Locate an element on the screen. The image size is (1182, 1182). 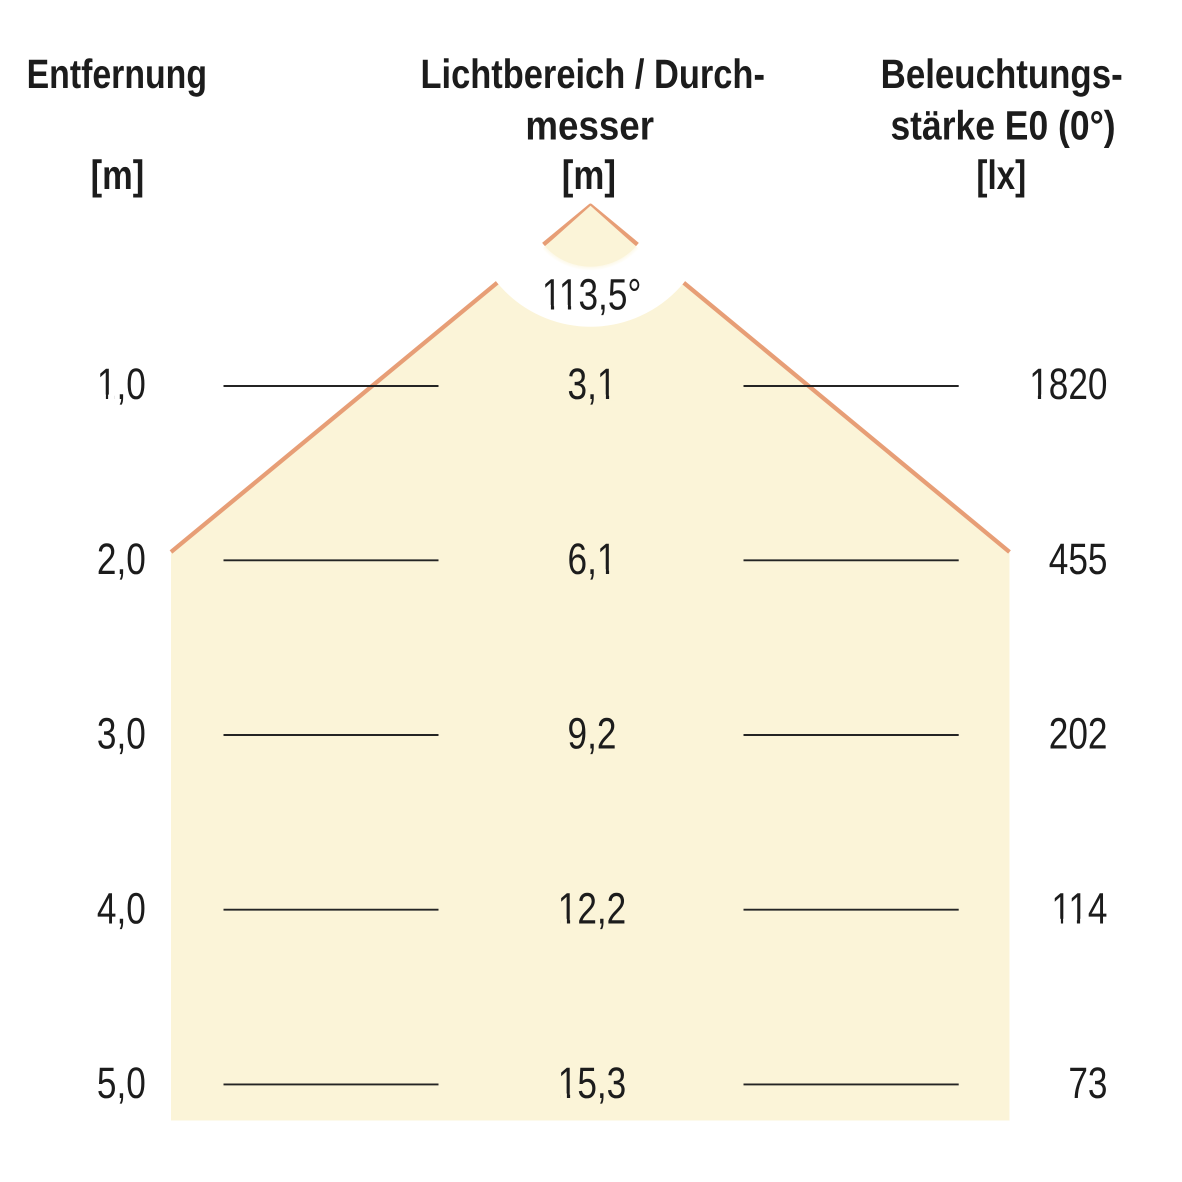
svg-text: Lichtbereich / Durch- is located at coordinates (592, 74).